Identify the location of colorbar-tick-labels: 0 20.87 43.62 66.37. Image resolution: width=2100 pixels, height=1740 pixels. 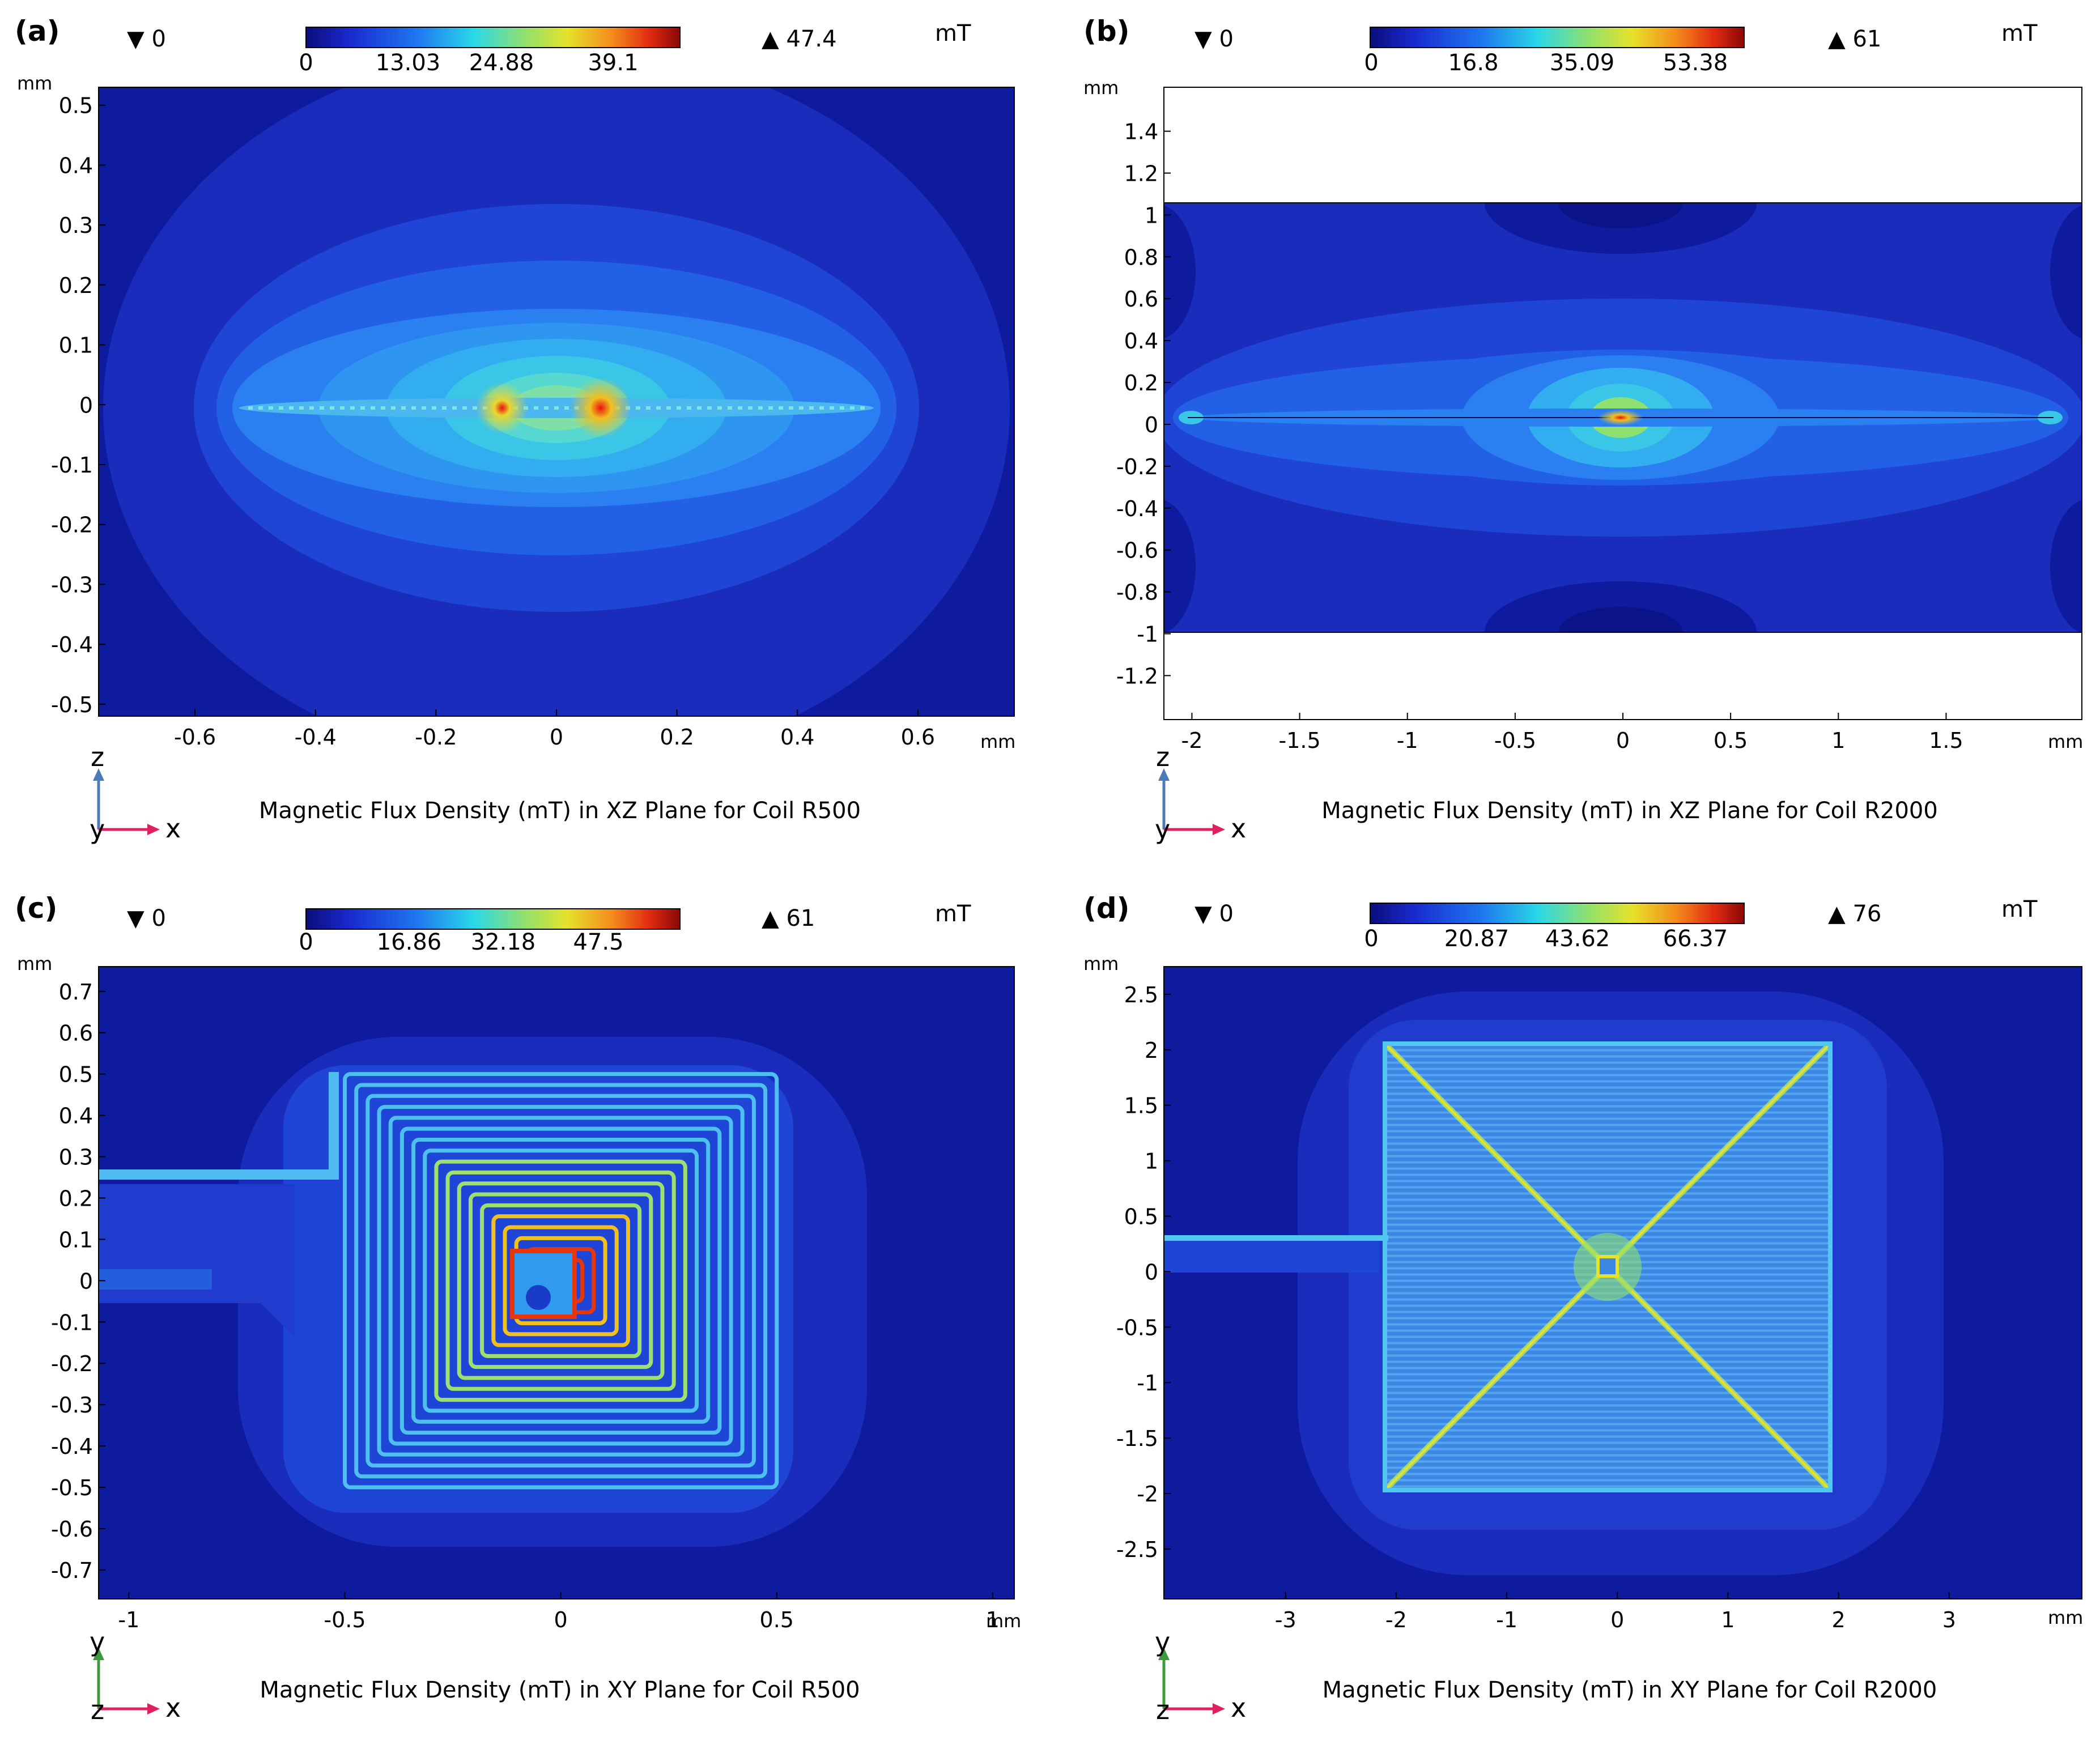
(1546, 939).